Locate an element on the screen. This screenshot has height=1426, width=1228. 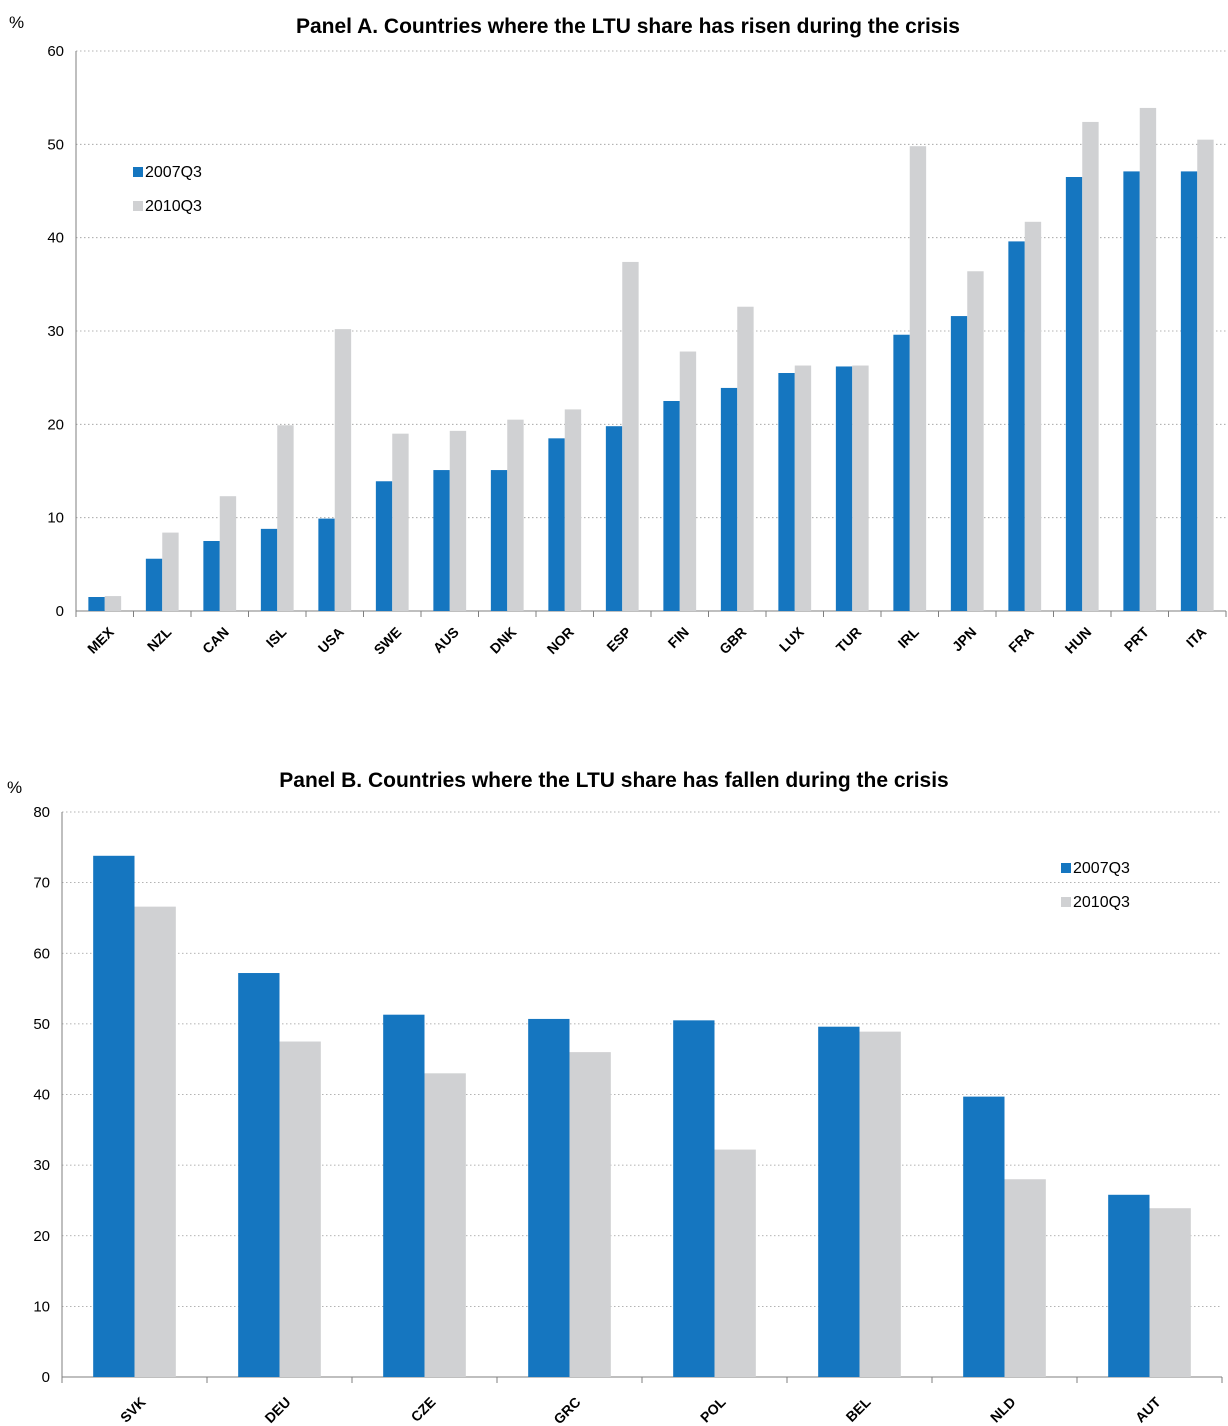
bar-2010Q3-IRL is located at coordinates (918, 378).